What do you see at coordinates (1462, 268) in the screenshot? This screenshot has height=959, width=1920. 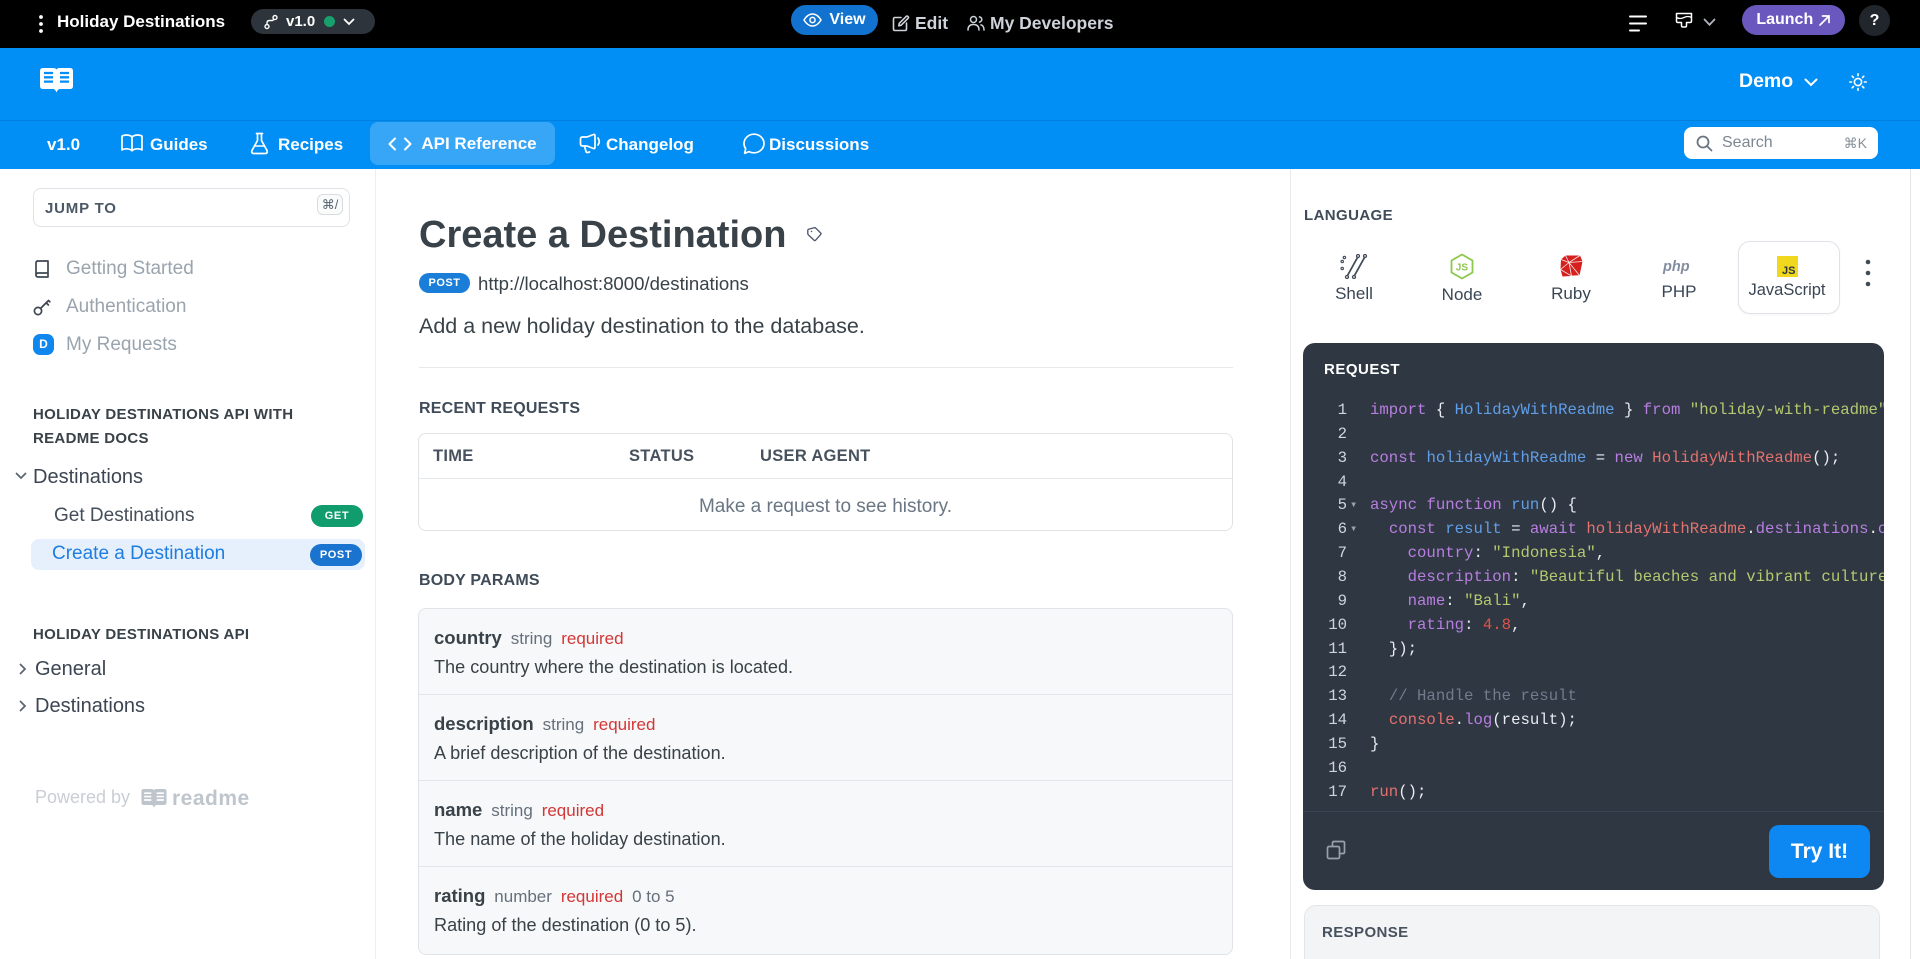 I see `svg-text: JS` at bounding box center [1462, 268].